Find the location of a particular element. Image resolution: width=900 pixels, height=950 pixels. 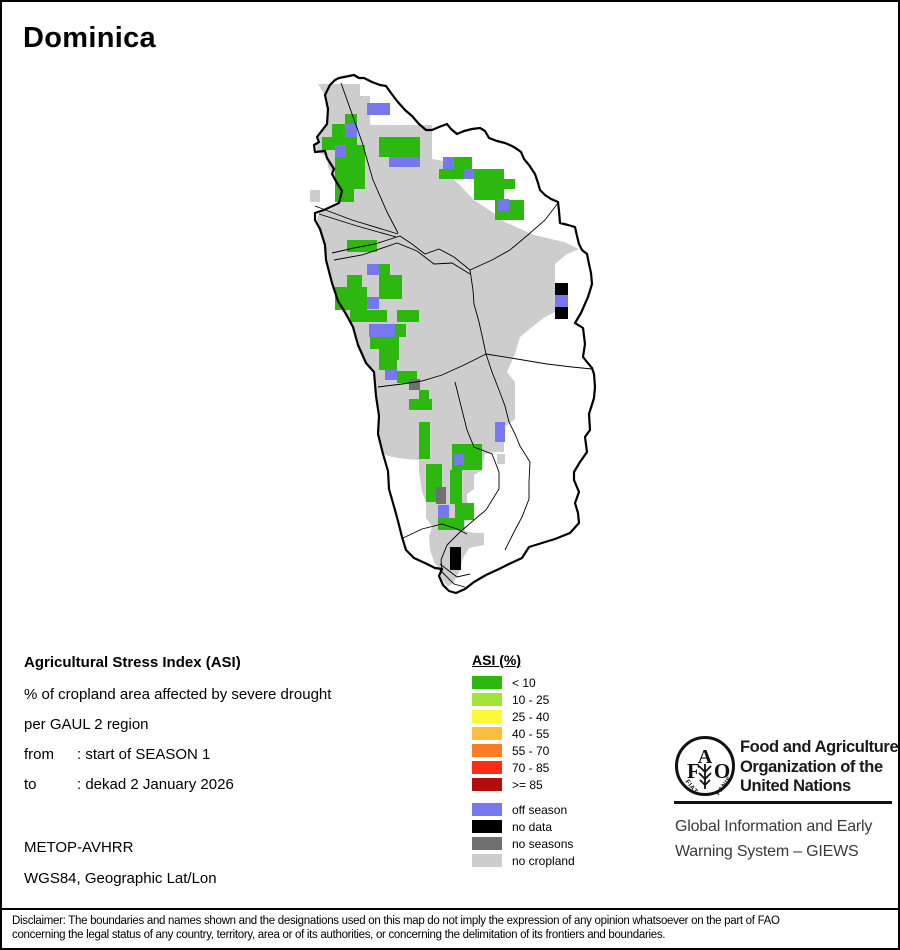

legend-row: no cropland is located at coordinates (523, 860).